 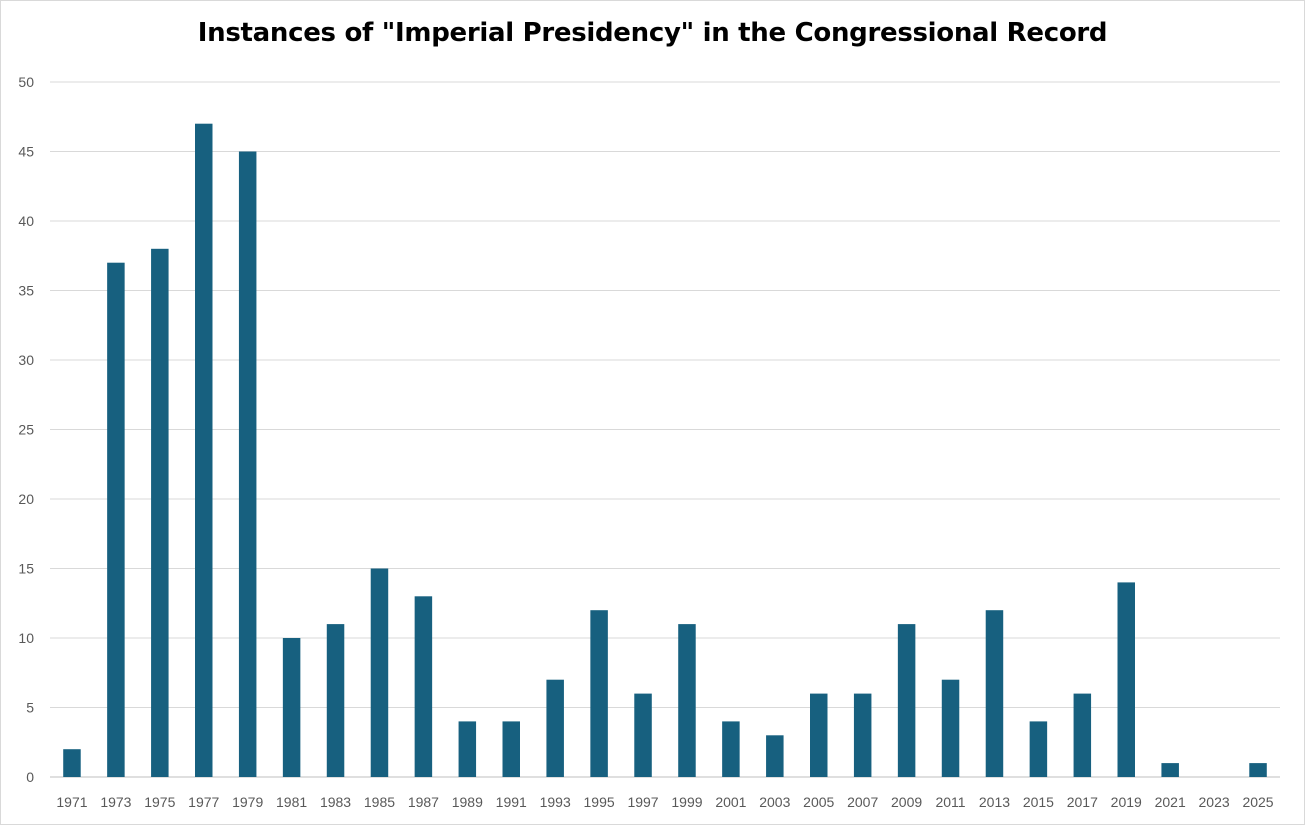 I want to click on x-tick-label: 1997, so click(x=642, y=802).